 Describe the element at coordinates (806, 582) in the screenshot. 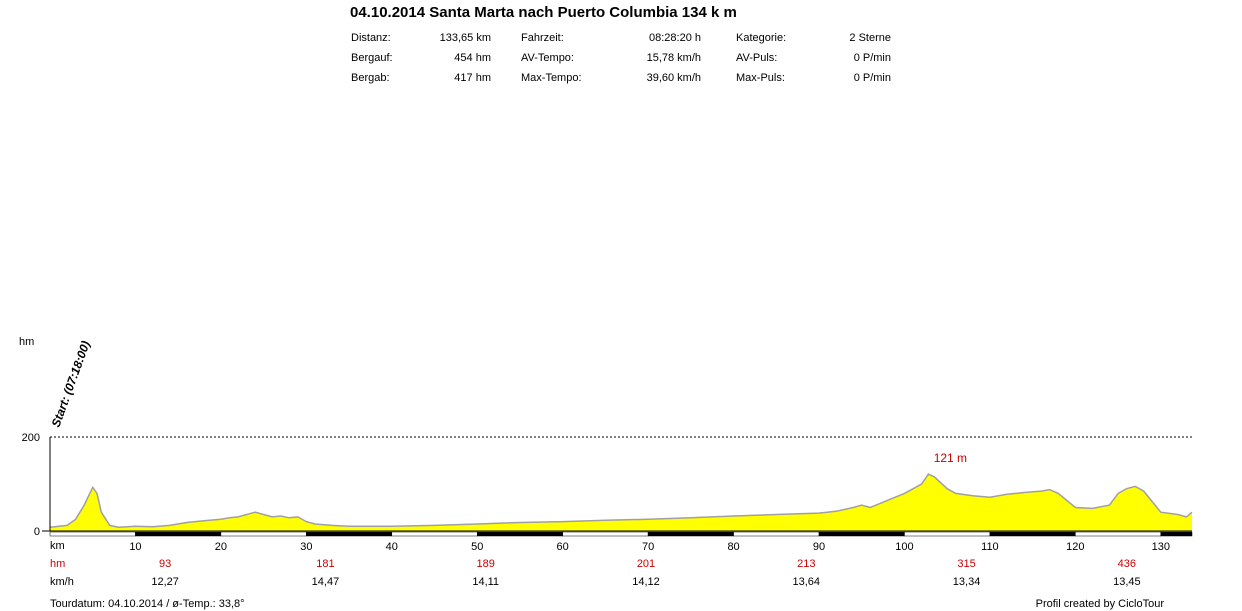

I see `segment-speed-value: 13,64` at that location.